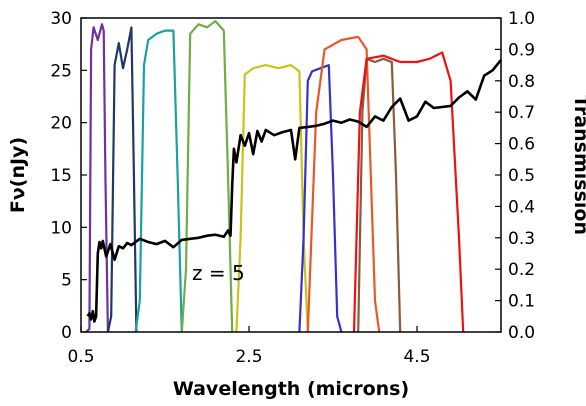  What do you see at coordinates (61, 19) in the screenshot?
I see `y-left-tick-label: 30` at bounding box center [61, 19].